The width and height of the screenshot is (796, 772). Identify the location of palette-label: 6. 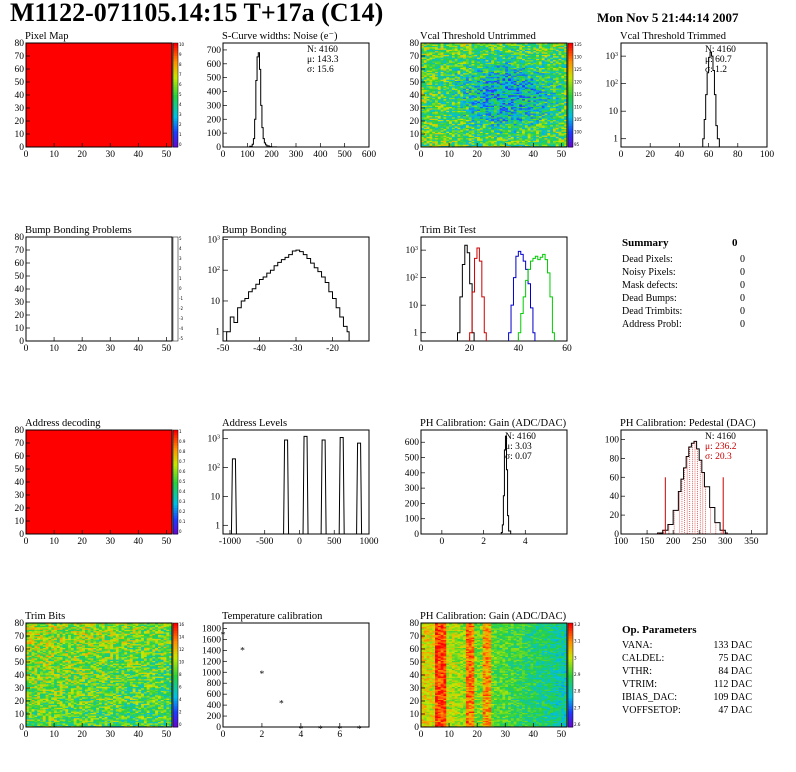
(180, 84).